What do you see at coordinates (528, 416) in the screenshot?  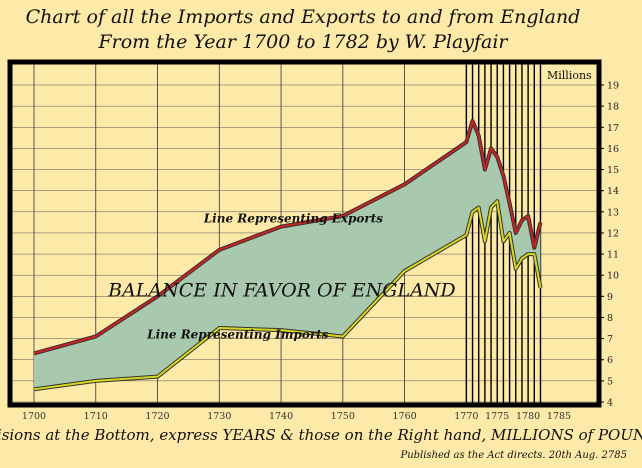 I see `x-tick-label: 1780` at bounding box center [528, 416].